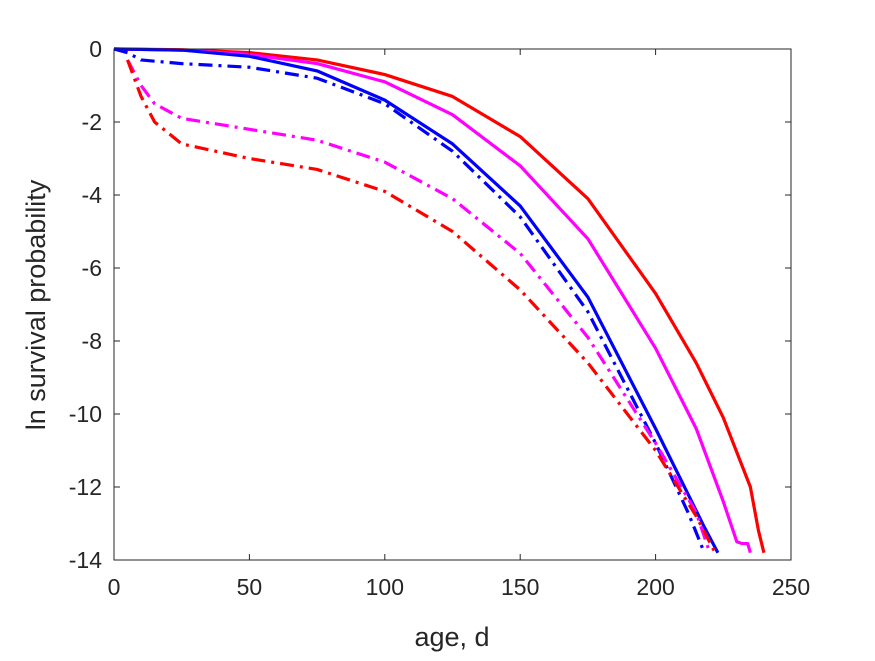 The image size is (875, 661). Describe the element at coordinates (655, 587) in the screenshot. I see `x-tick-label: 200` at that location.